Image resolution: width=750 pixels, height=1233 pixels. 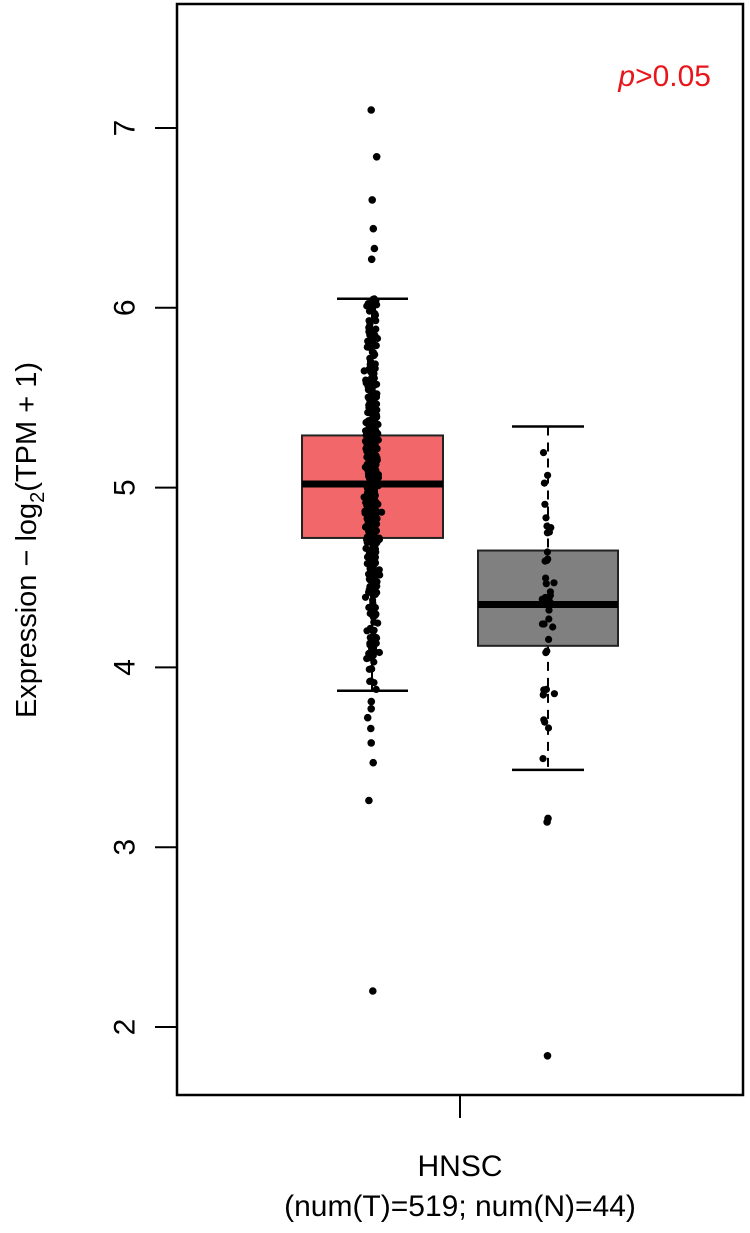 I want to click on x-category-sample-counts: (num(T)=519; num(N)=44), so click(x=460, y=1206).